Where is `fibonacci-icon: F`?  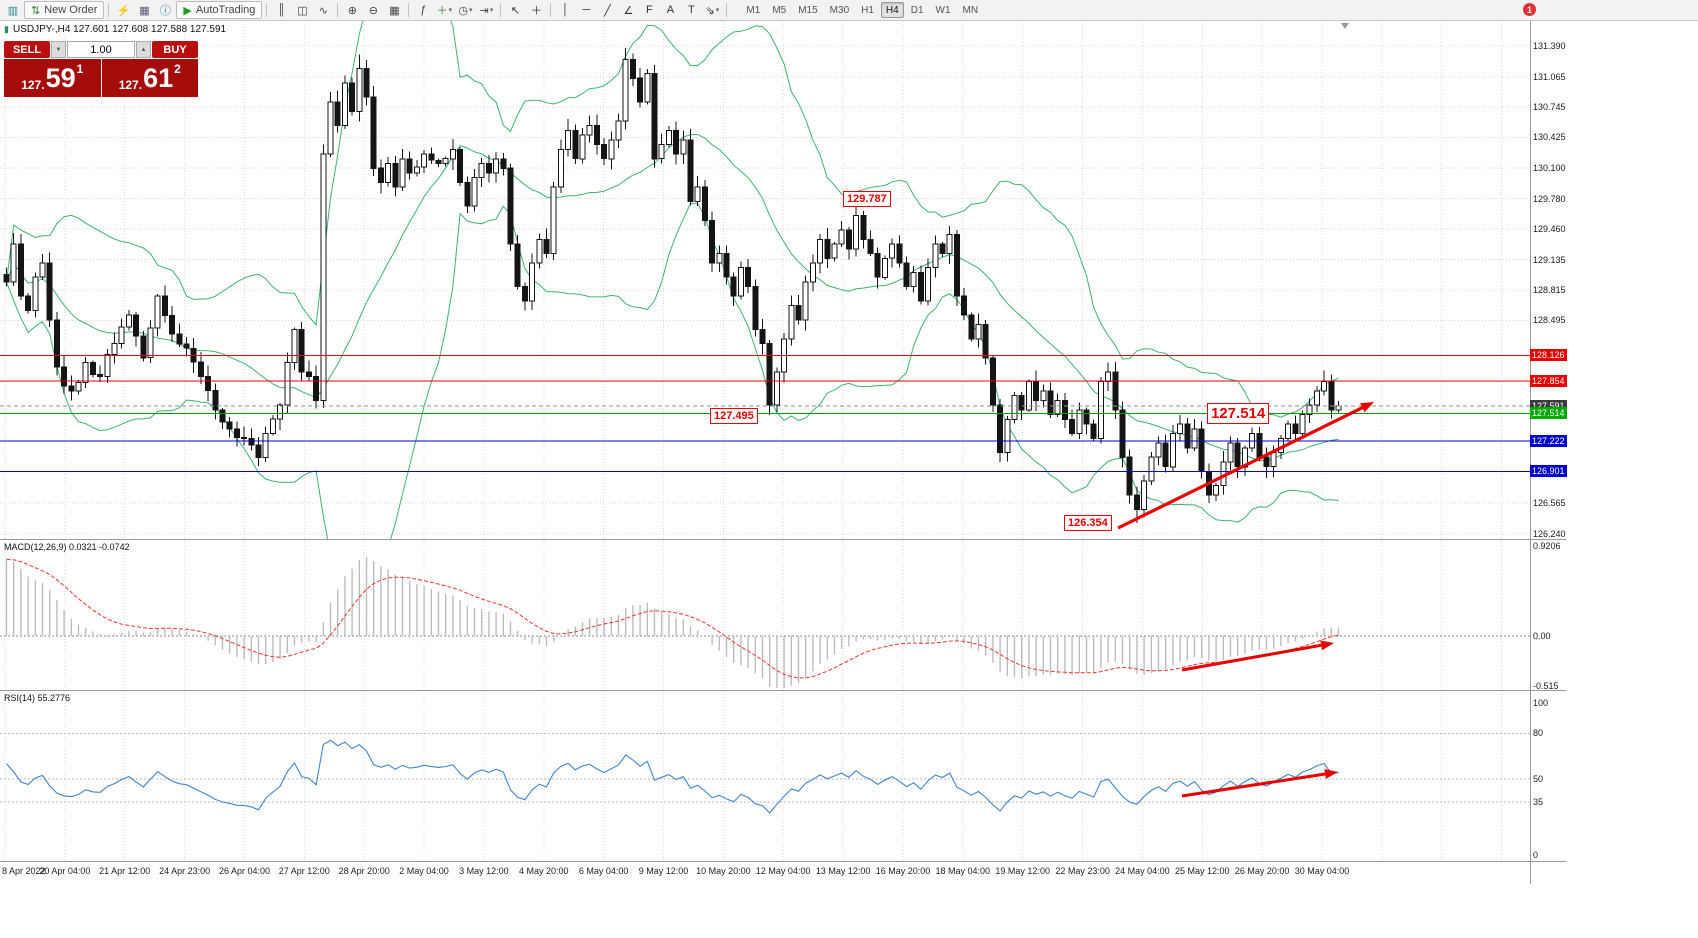 fibonacci-icon: F is located at coordinates (649, 10).